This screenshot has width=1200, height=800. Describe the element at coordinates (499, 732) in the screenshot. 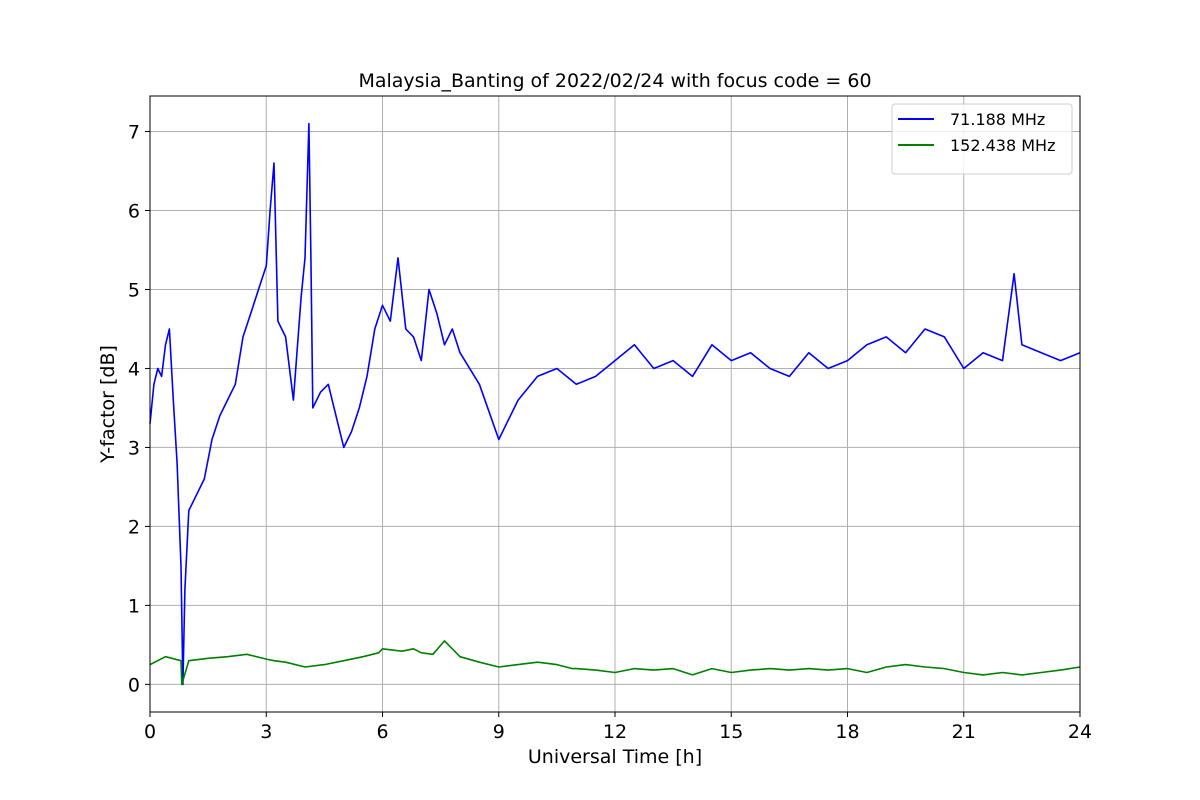

I see `x-tick-label: 9` at that location.